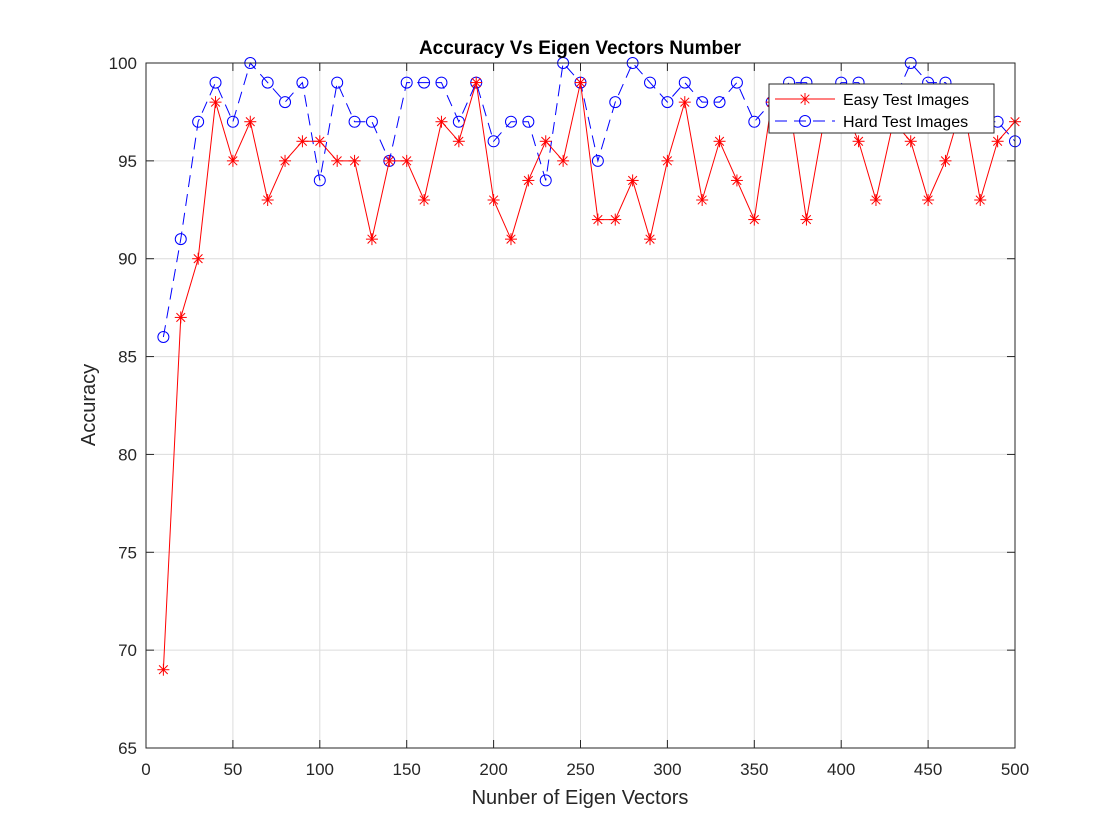  I want to click on legend-label-easy: Easy Test Images, so click(906, 100).